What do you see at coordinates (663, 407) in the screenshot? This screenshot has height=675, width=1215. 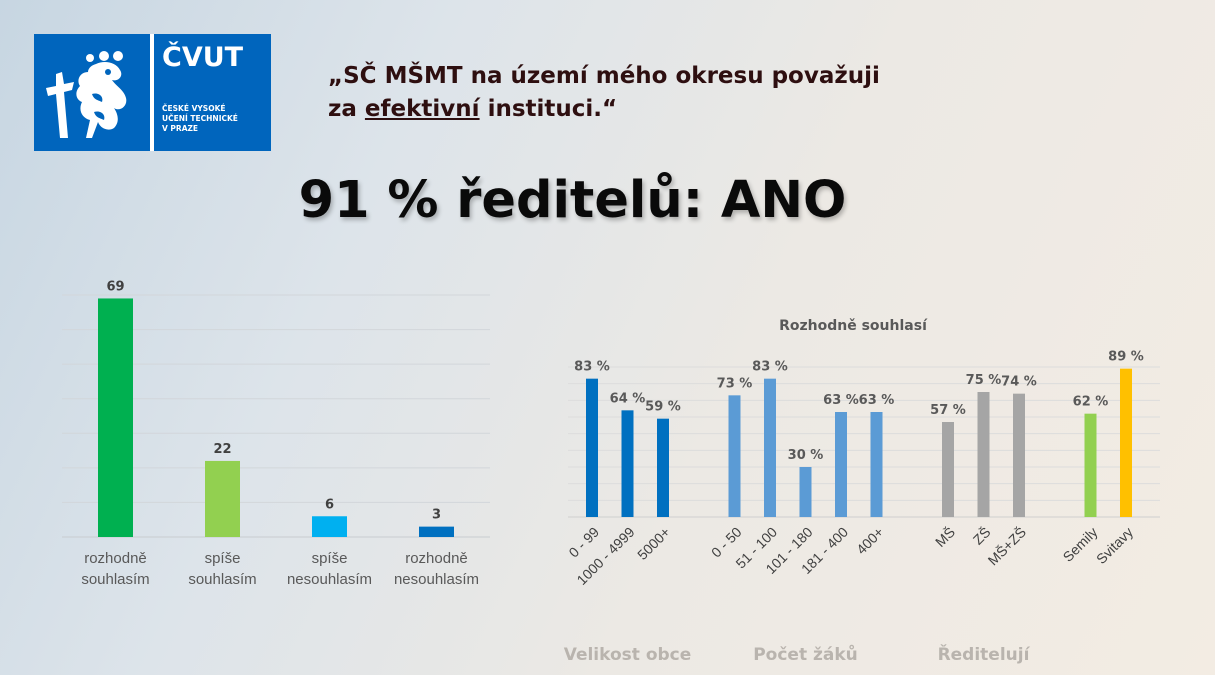 I see `data-label: 59 %` at bounding box center [663, 407].